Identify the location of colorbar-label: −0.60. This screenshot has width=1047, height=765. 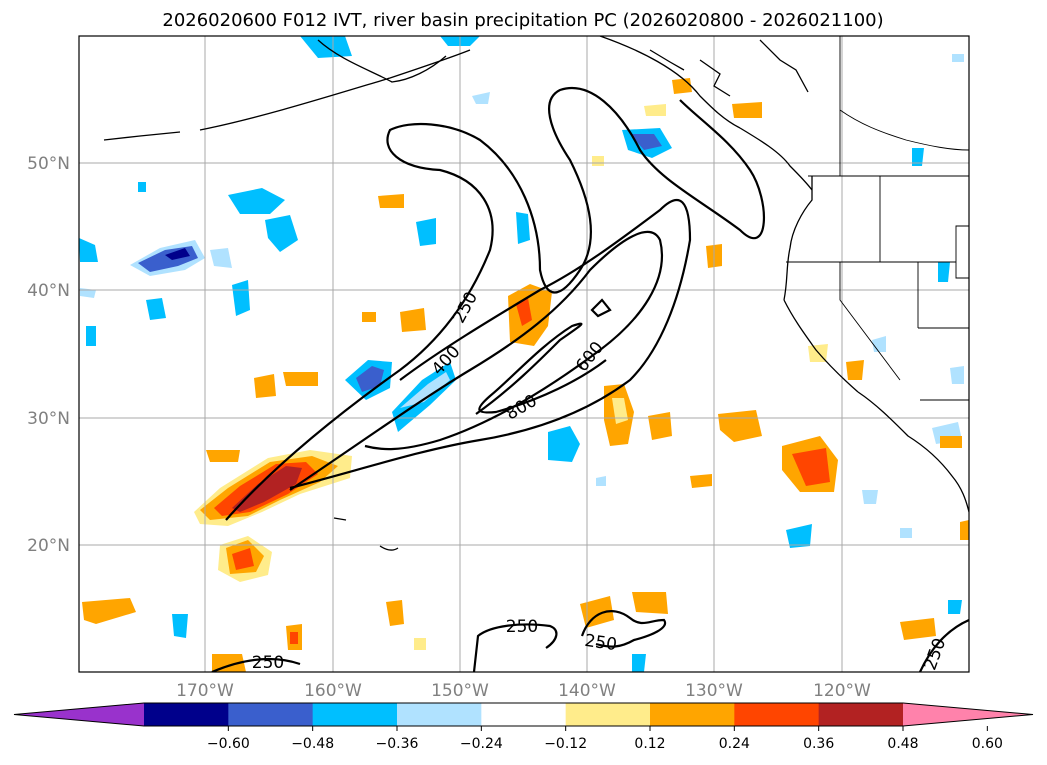
(228, 744).